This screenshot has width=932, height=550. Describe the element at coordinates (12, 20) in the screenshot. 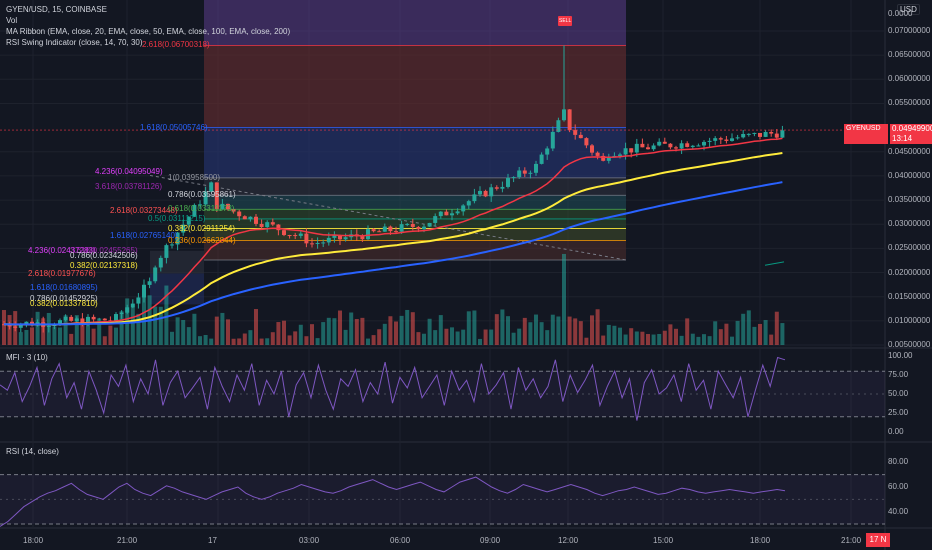

I see `indicator-volume-label: Vol` at that location.